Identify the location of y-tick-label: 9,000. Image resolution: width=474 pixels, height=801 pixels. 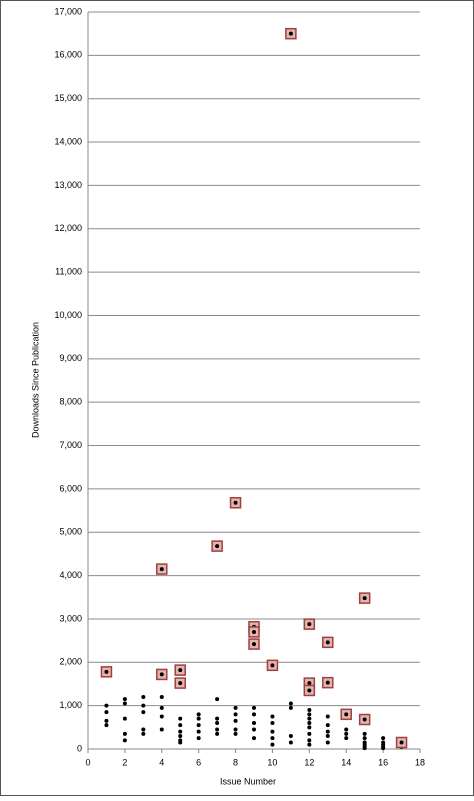
(70, 358).